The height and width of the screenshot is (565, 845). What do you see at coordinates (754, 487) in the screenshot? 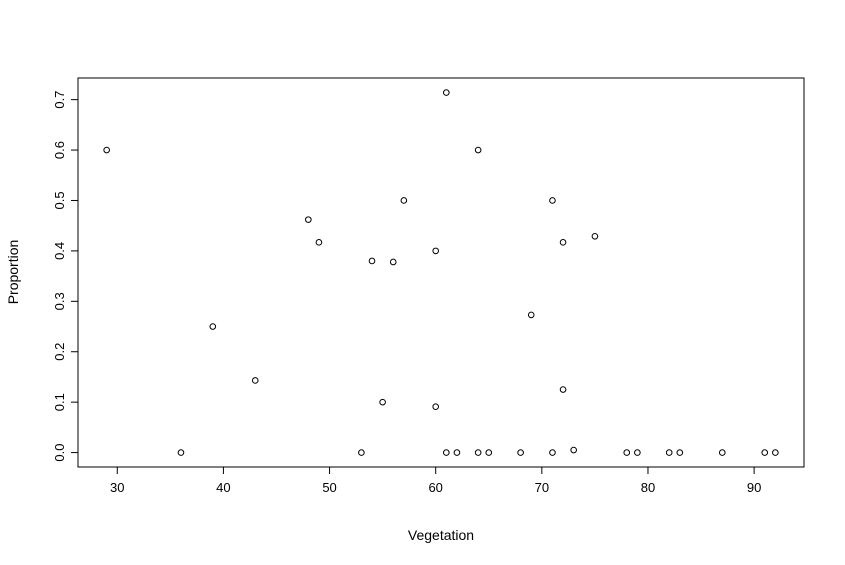
I see `x-tick-label: 90` at bounding box center [754, 487].